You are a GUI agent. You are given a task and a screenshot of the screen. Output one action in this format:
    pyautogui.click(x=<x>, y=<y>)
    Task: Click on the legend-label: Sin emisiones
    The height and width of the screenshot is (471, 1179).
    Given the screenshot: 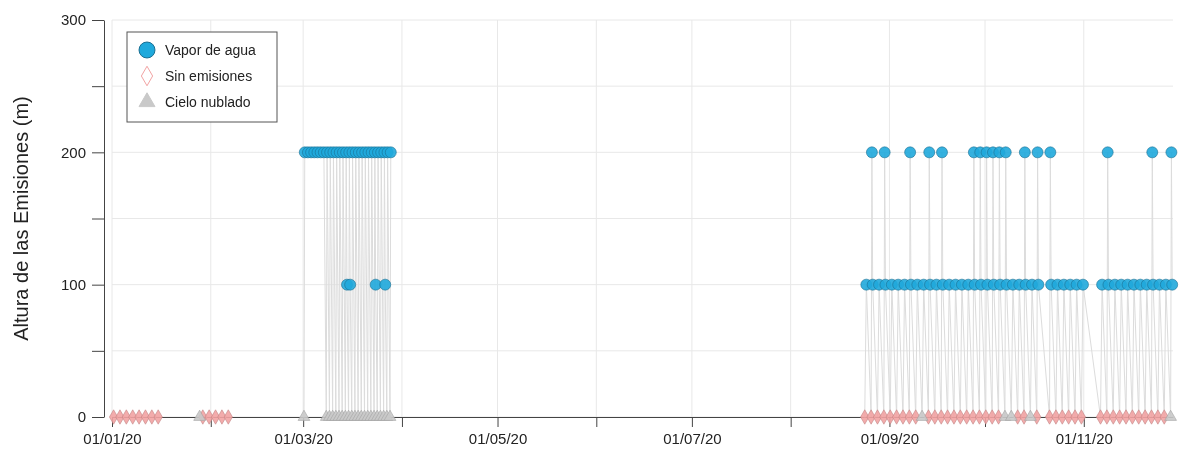 What is the action you would take?
    pyautogui.click(x=209, y=76)
    